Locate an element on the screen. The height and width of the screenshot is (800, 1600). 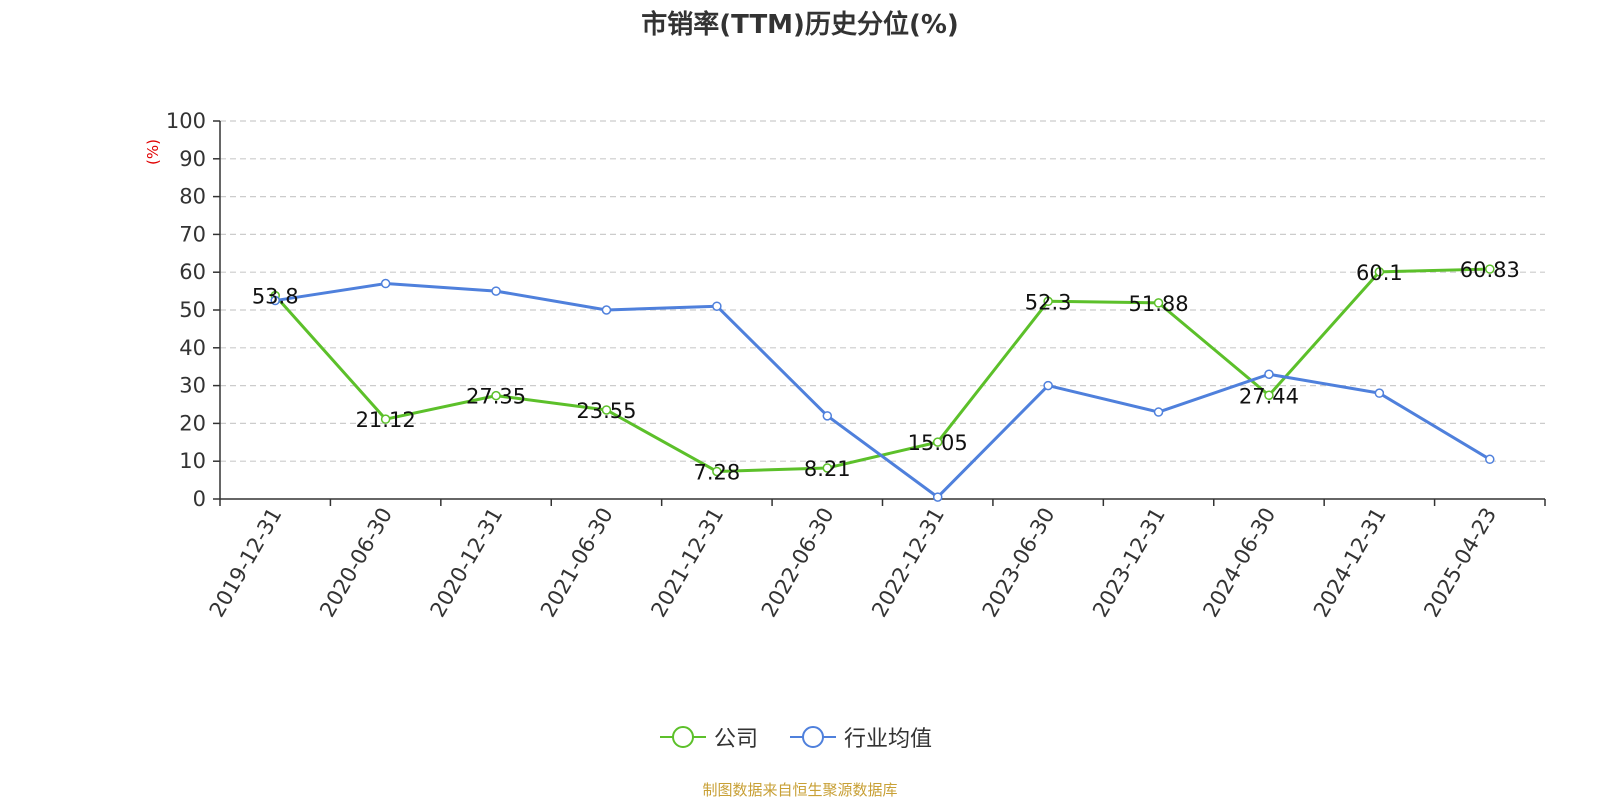
y-tick-label: 60 is located at coordinates (192, 272).